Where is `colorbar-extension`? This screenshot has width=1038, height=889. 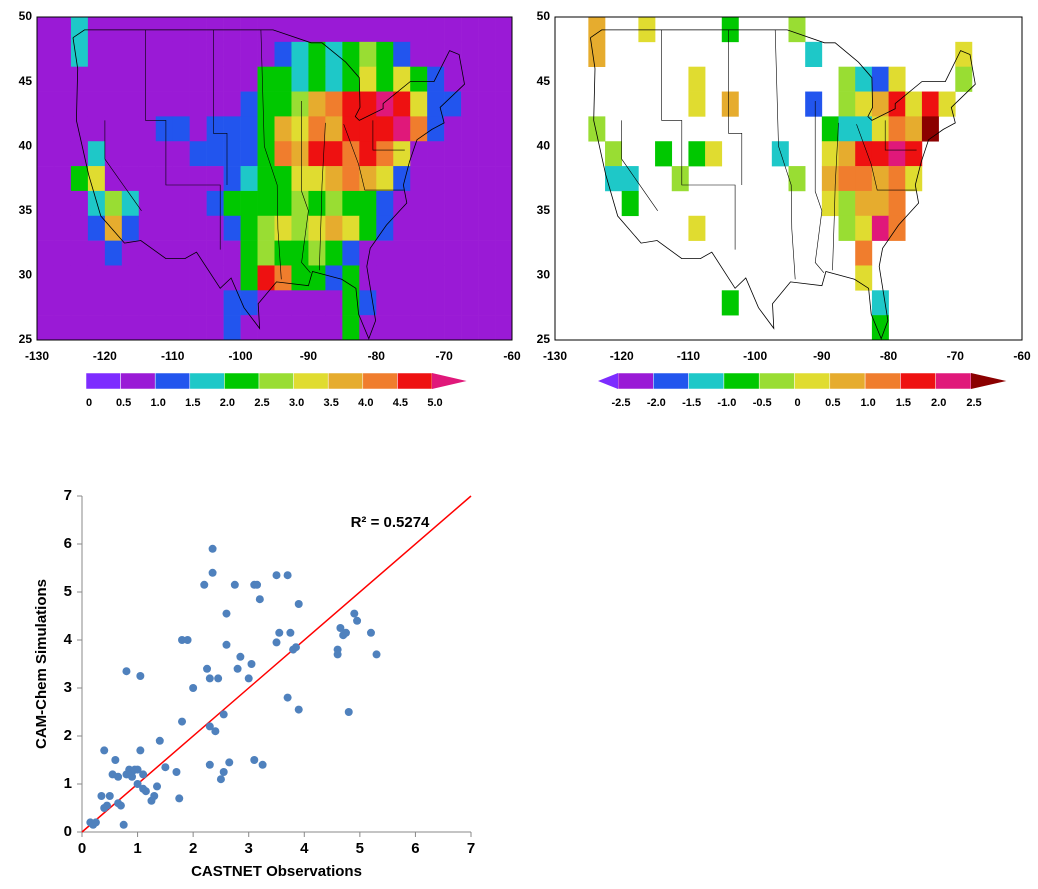
colorbar-extension is located at coordinates (608, 381).